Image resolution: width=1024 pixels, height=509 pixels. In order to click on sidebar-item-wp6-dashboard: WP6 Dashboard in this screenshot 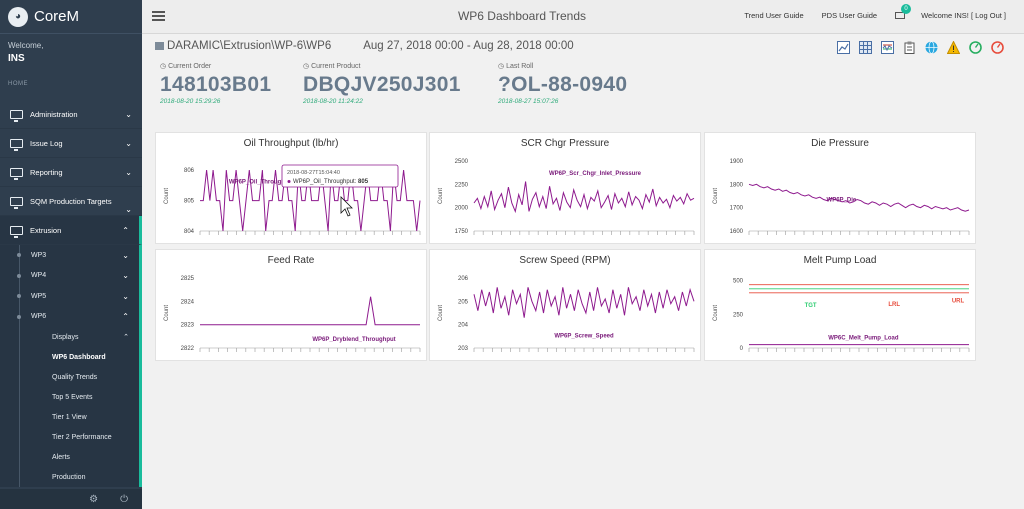, I will do `click(71, 357)`.